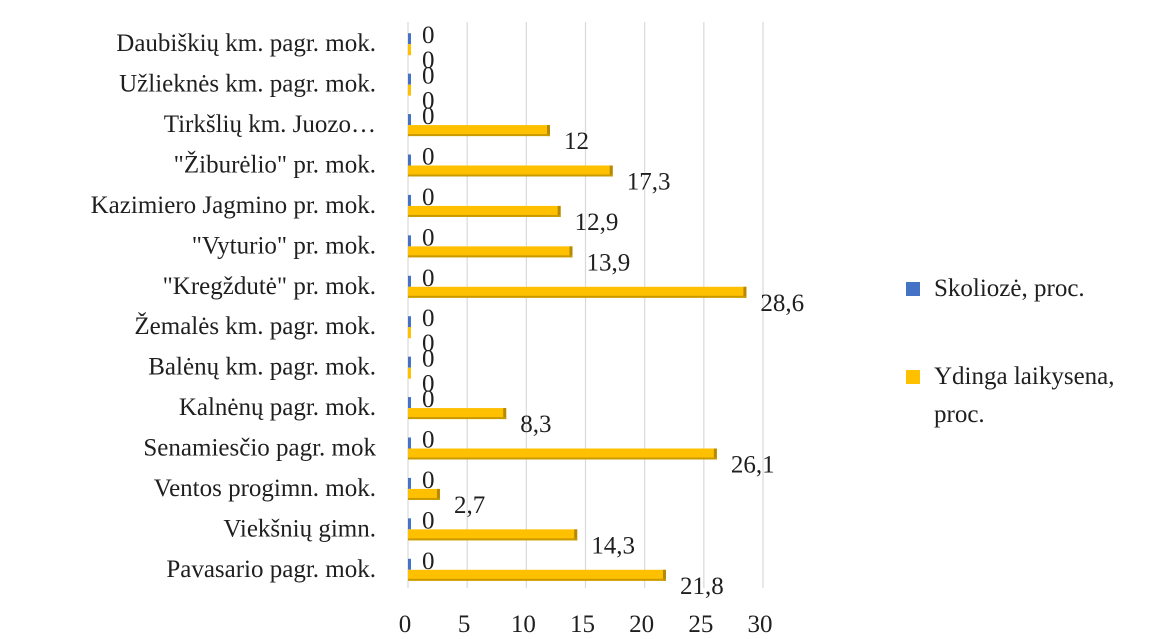 This screenshot has width=1164, height=639. Describe the element at coordinates (760, 624) in the screenshot. I see `x-tick-label: 30` at that location.